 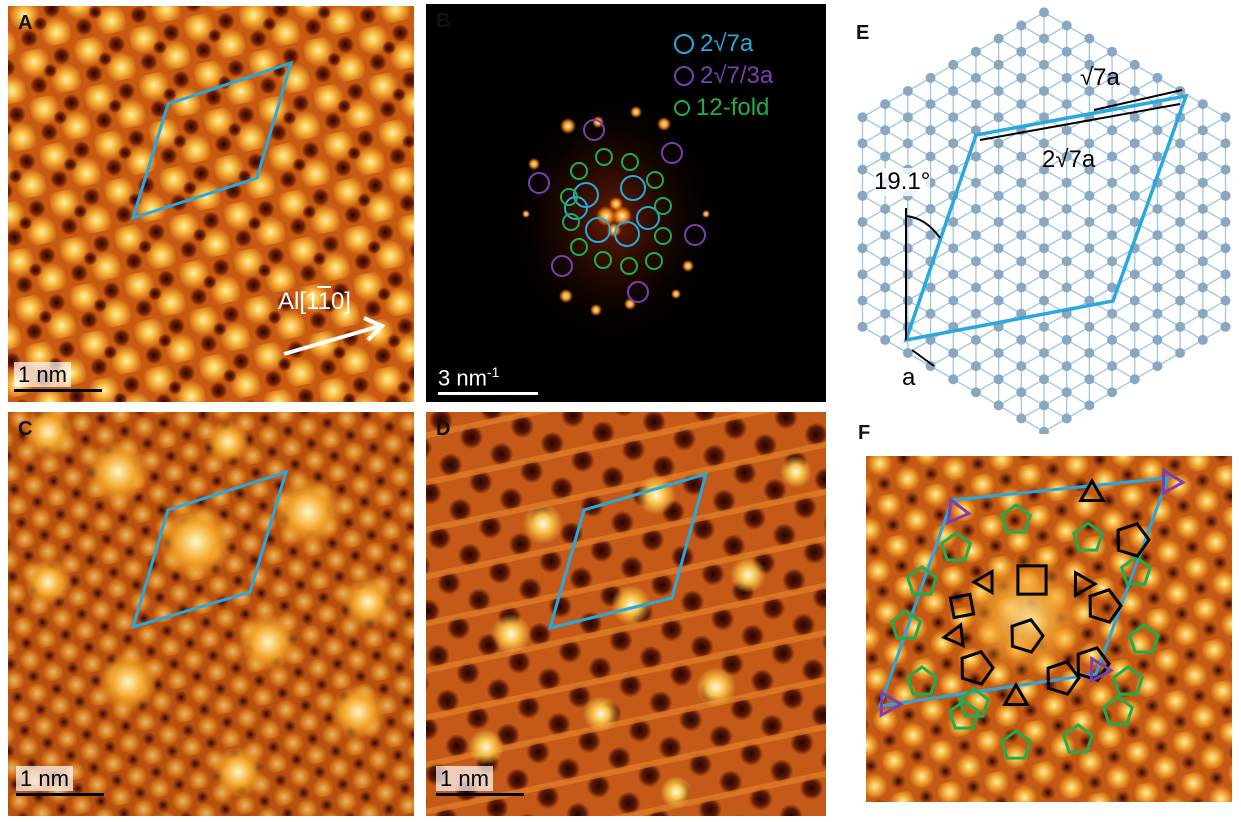 What do you see at coordinates (923, 358) in the screenshot?
I see `a-arrow` at bounding box center [923, 358].